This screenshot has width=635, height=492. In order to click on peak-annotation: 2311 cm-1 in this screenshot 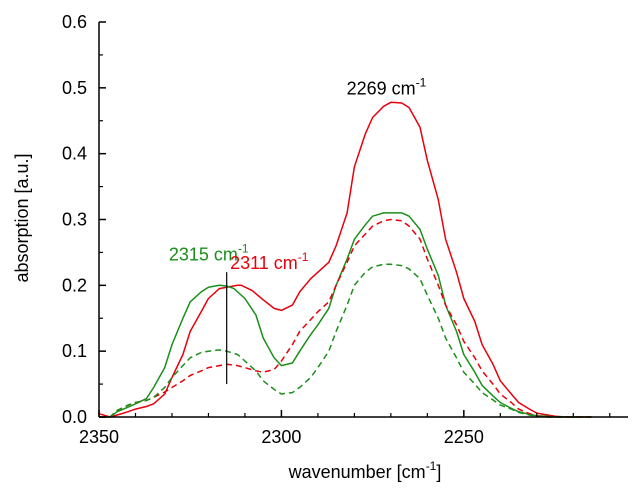, I will do `click(269, 261)`.